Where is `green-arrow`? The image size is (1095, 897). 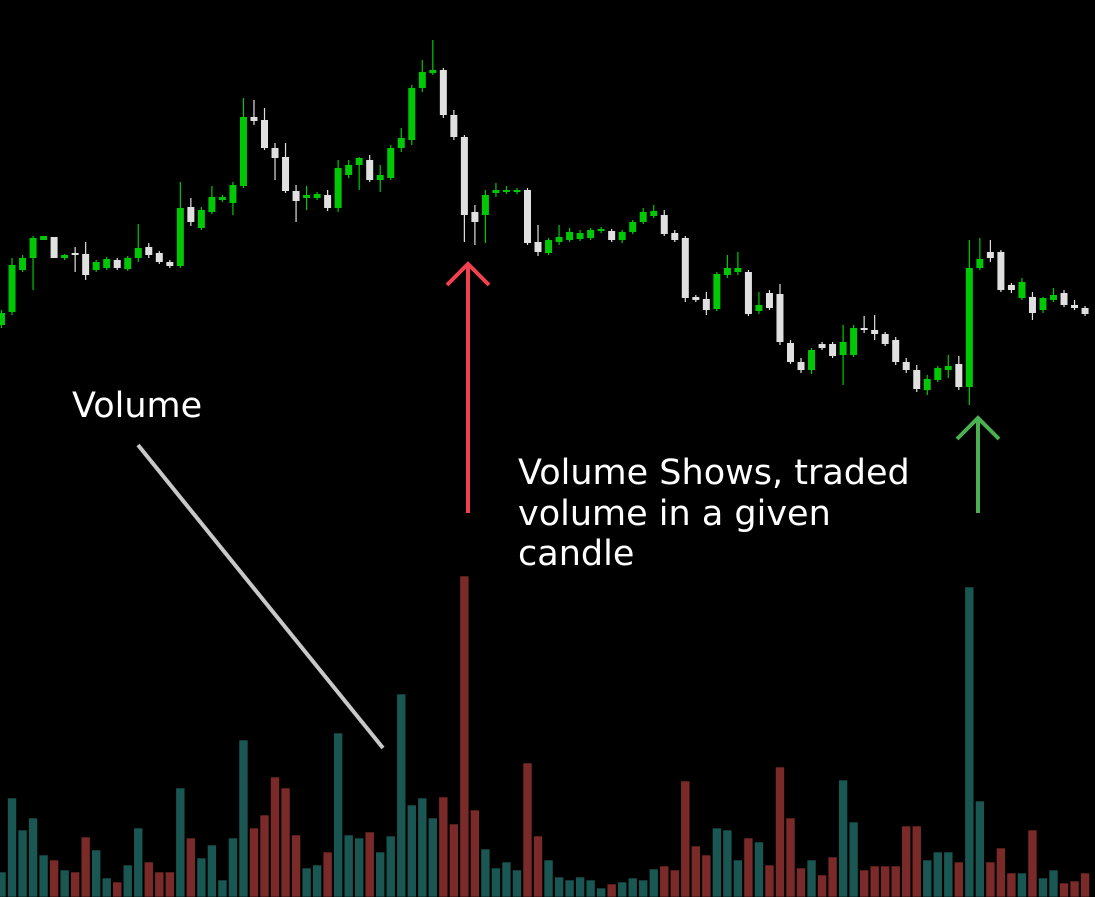 green-arrow is located at coordinates (978, 464).